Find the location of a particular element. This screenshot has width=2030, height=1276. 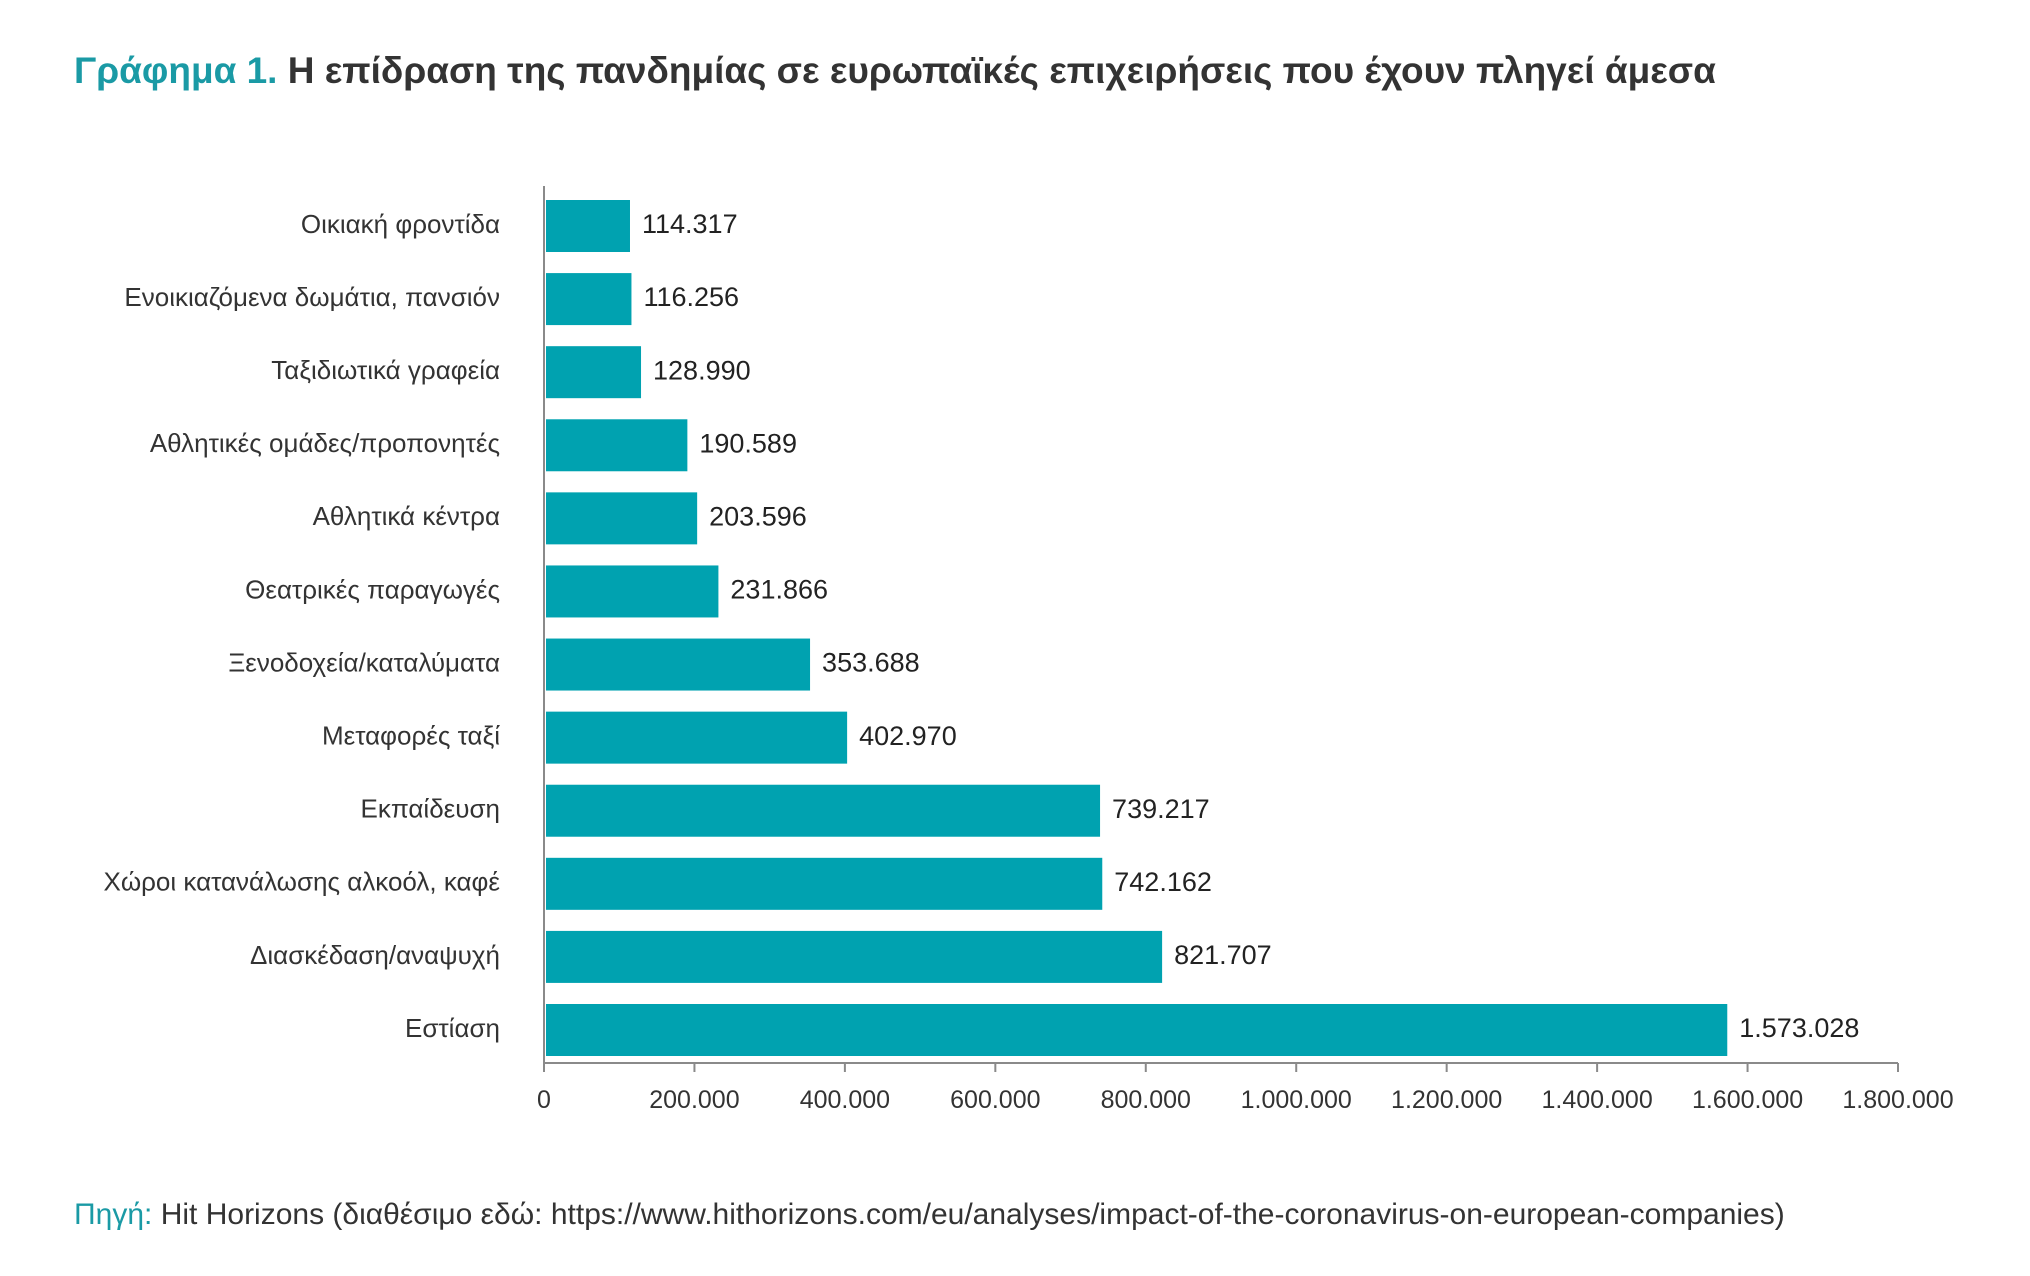

category-label: Ξενοδοχεία/καταλύματα is located at coordinates (364, 662).